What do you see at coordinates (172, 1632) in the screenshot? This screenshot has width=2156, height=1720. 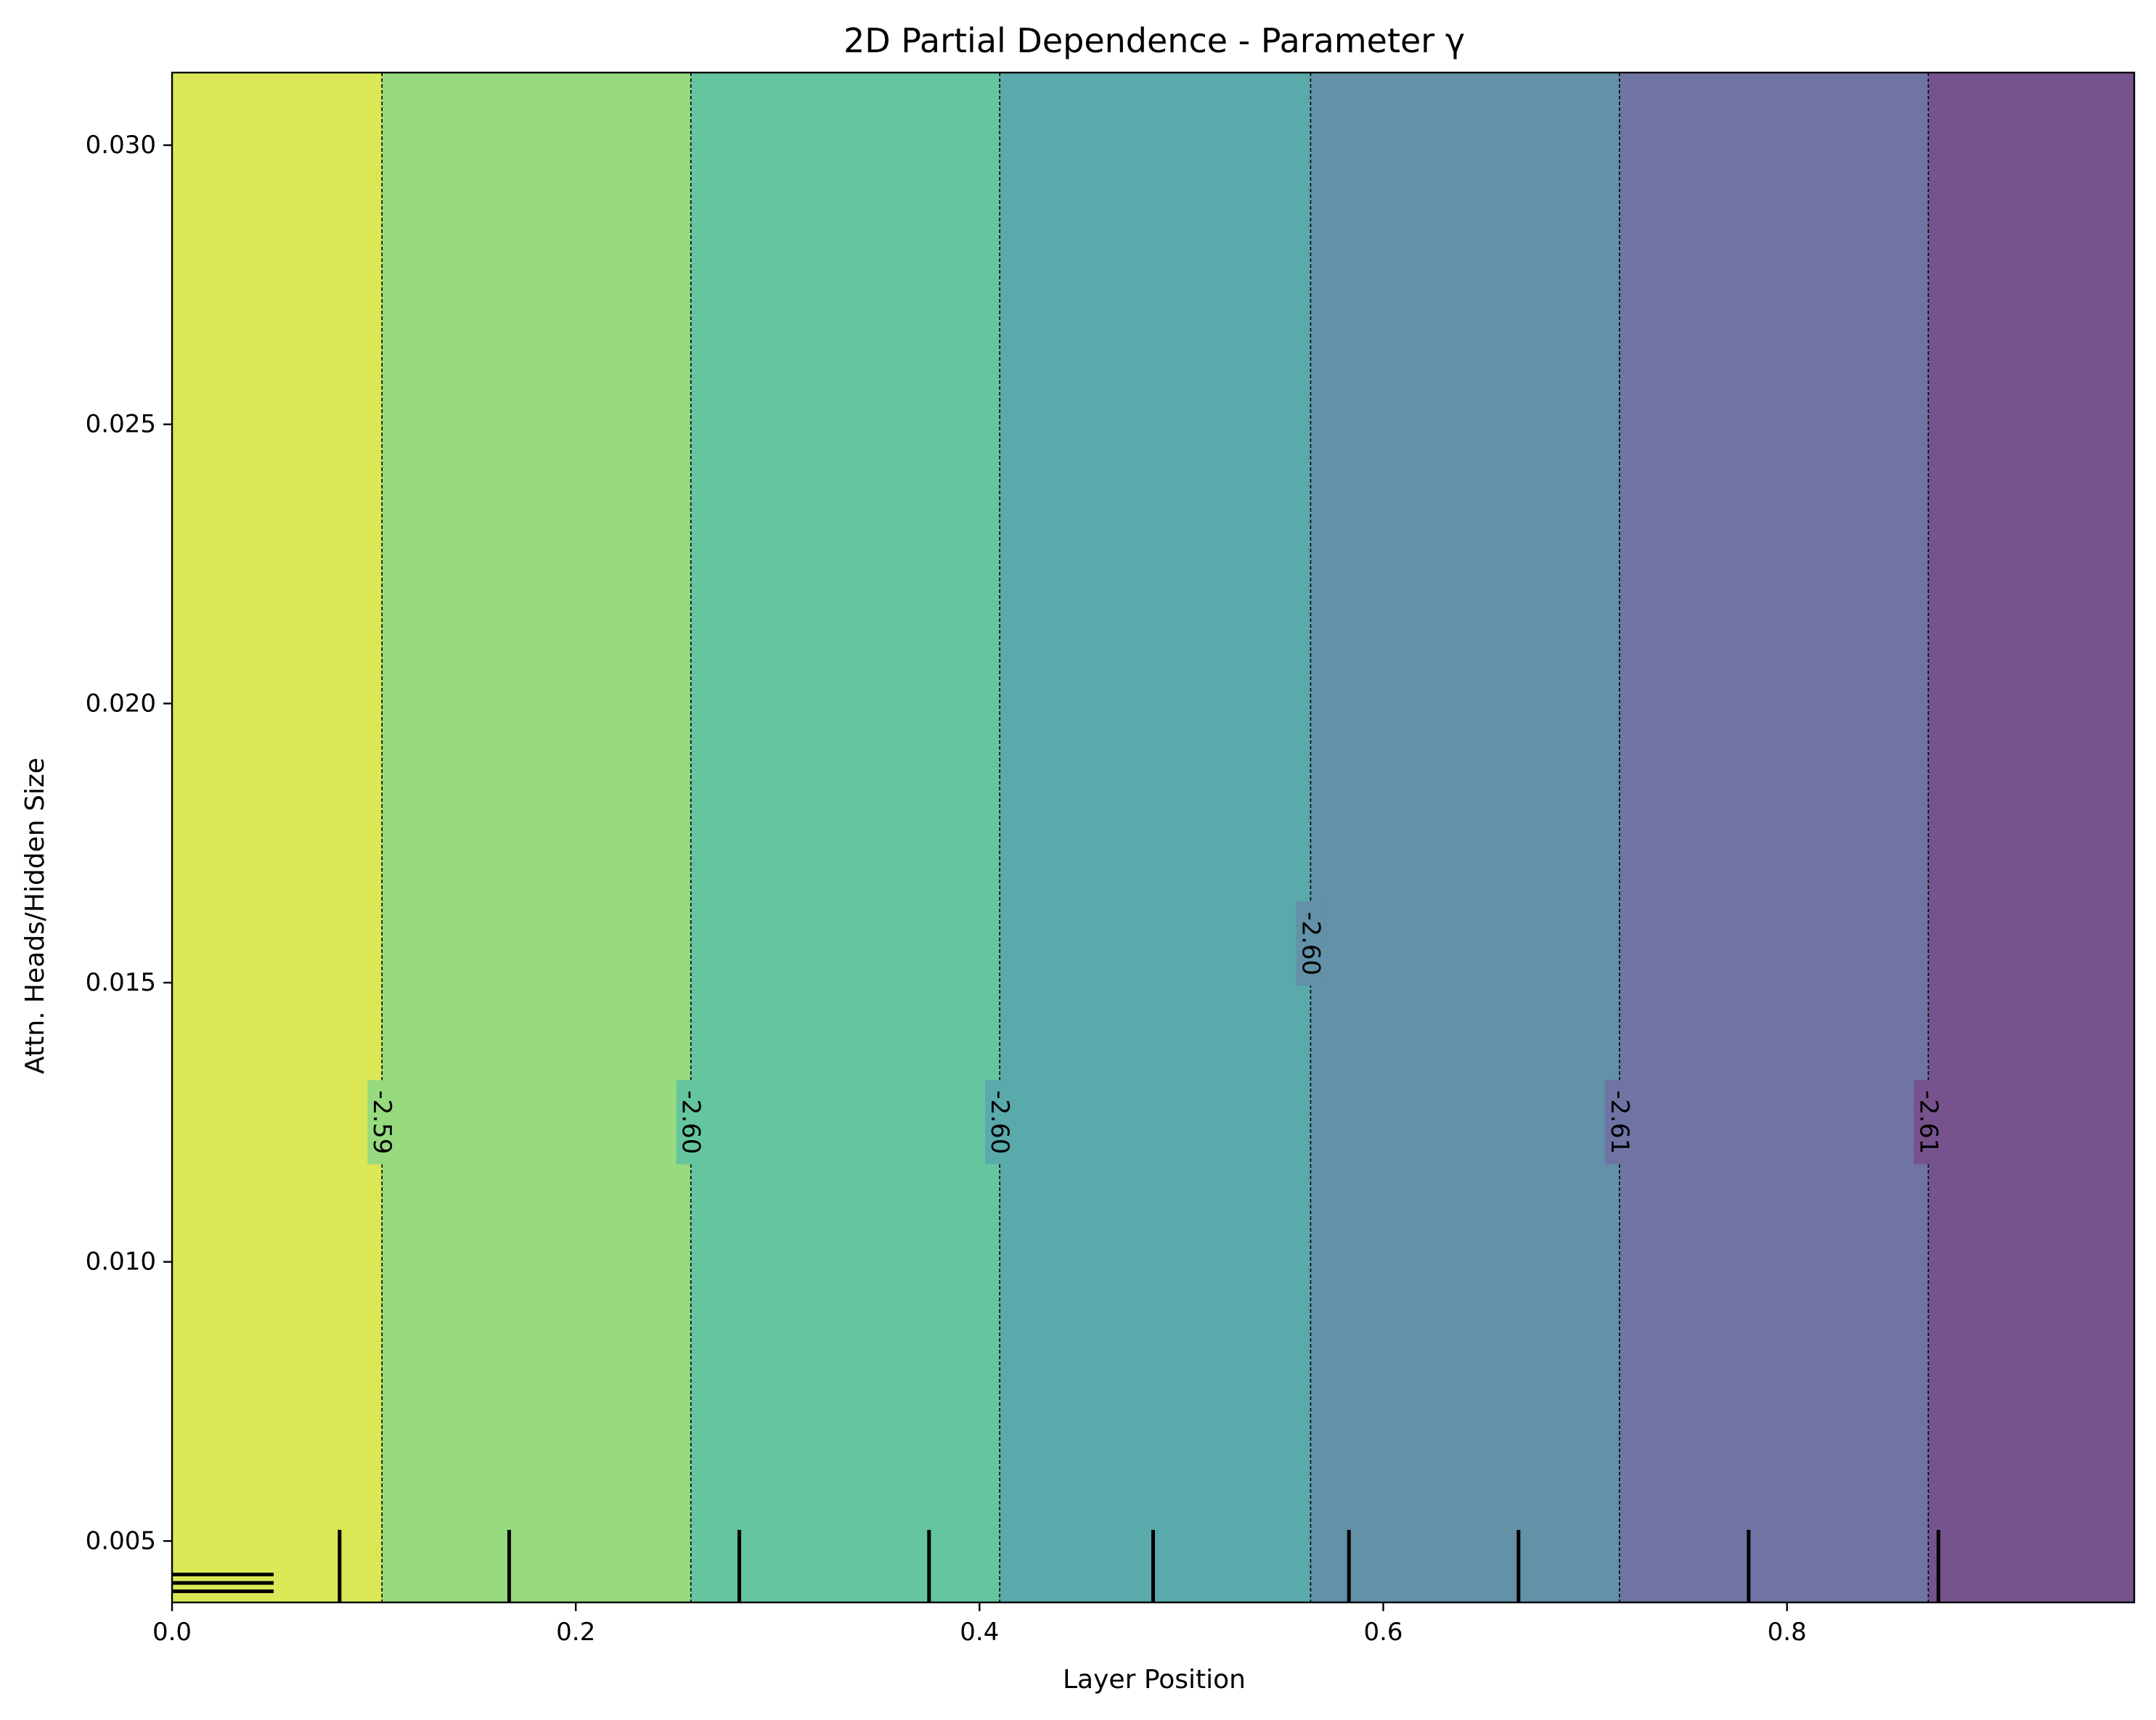 I see `x-tick-label-0: 0.0` at bounding box center [172, 1632].